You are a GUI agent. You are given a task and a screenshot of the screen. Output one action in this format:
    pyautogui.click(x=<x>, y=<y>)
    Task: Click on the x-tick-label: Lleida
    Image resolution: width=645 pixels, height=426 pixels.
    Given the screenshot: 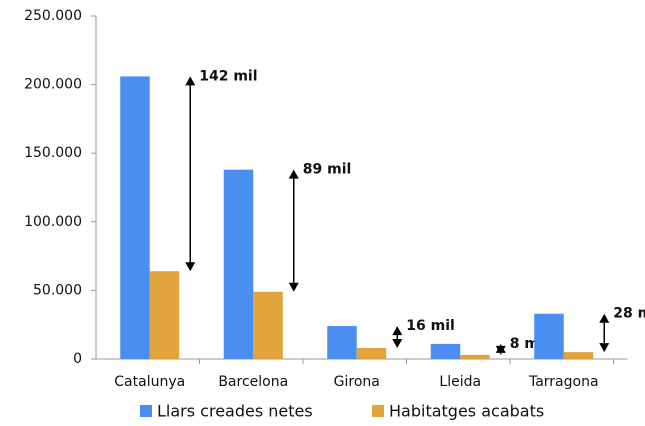 What is the action you would take?
    pyautogui.click(x=460, y=382)
    